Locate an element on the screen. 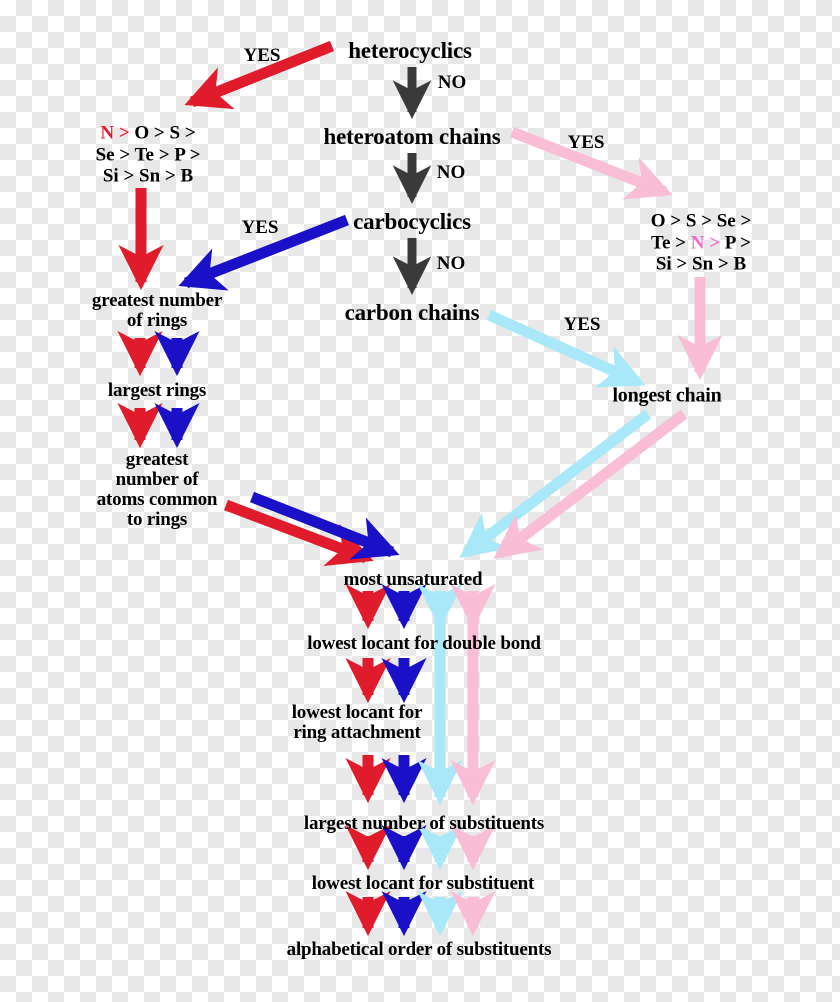  node-longest-chain: longest chain is located at coordinates (667, 395).